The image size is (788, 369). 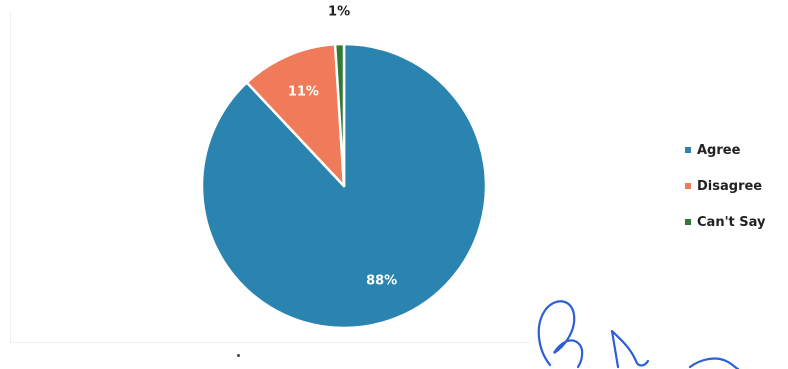 What do you see at coordinates (730, 186) in the screenshot?
I see `legend-label-disagree: Disagree` at bounding box center [730, 186].